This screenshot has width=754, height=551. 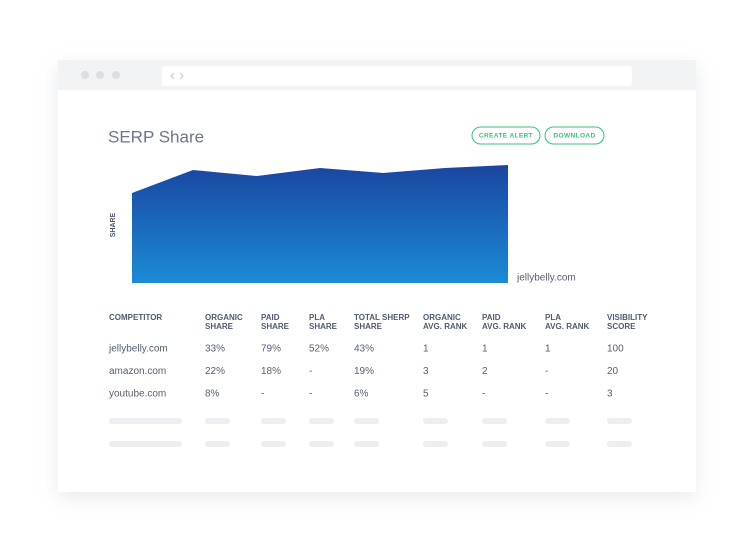 What do you see at coordinates (138, 349) in the screenshot?
I see `table-cell: jellybelly.com` at bounding box center [138, 349].